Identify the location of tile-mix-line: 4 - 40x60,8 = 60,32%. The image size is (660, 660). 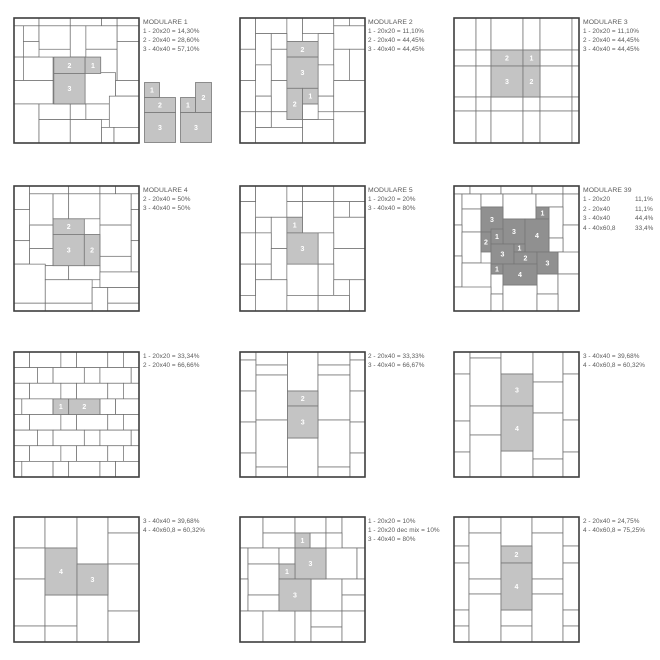
(174, 530).